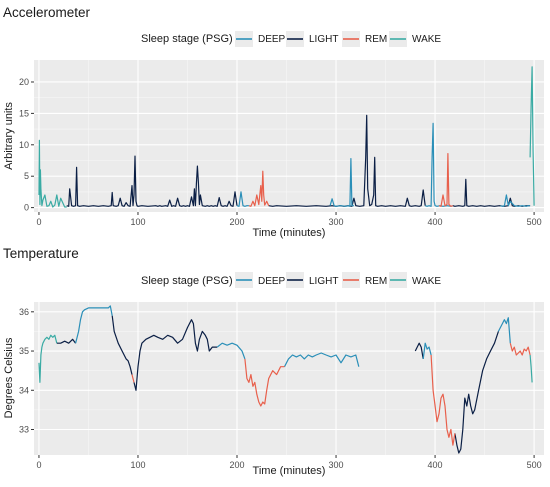 This screenshot has height=487, width=550. Describe the element at coordinates (24, 430) in the screenshot. I see `y-tick-label: 33` at that location.